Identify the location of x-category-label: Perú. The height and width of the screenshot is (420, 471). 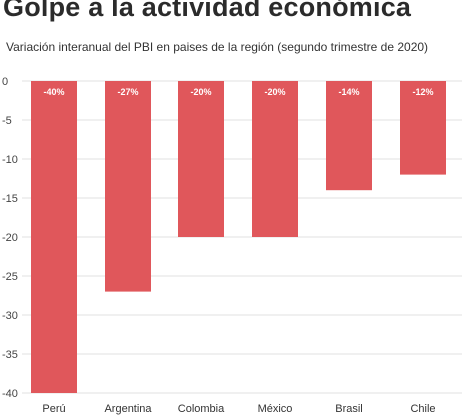
(53, 409).